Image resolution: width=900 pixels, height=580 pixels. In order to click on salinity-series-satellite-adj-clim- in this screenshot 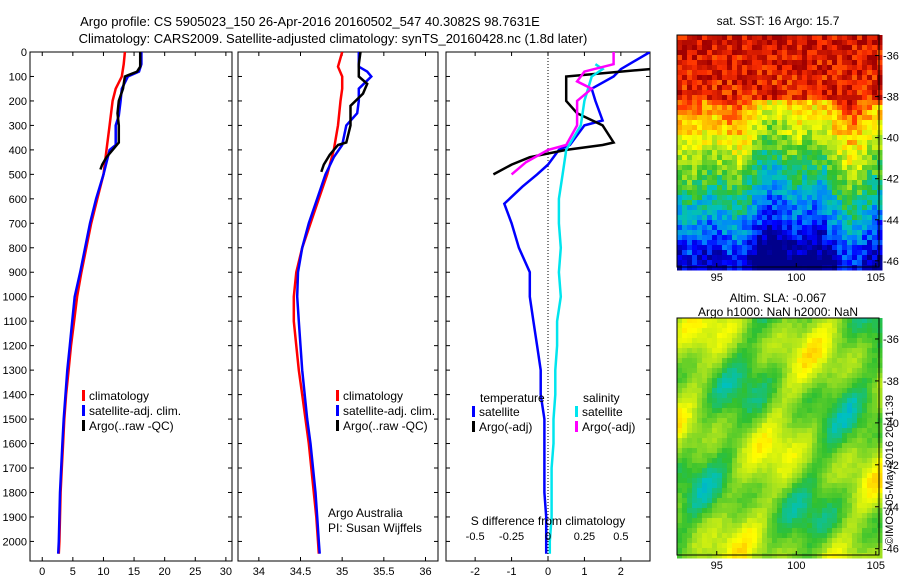, I will do `click(334, 303)`.